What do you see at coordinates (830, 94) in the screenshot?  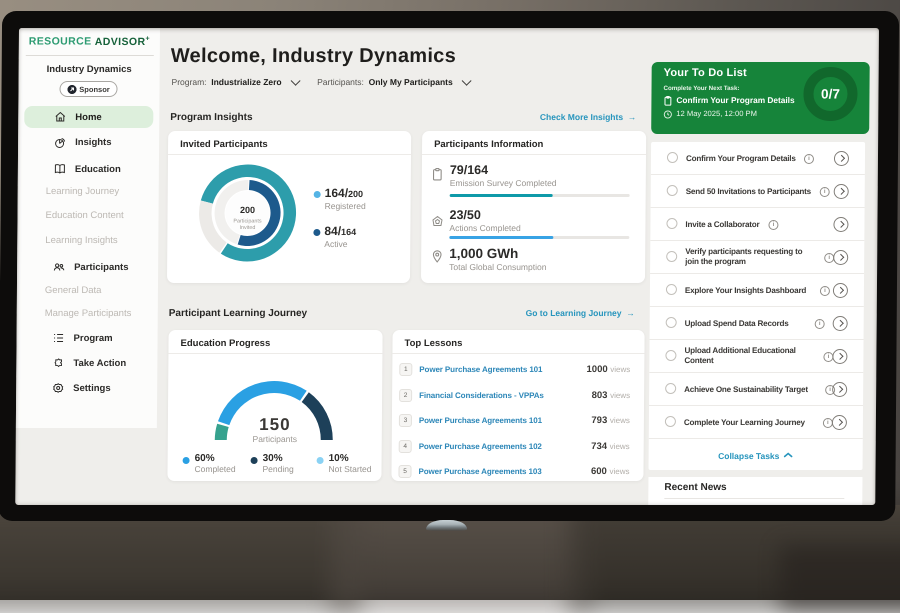 I see `svg-text: 0/7` at bounding box center [830, 94].